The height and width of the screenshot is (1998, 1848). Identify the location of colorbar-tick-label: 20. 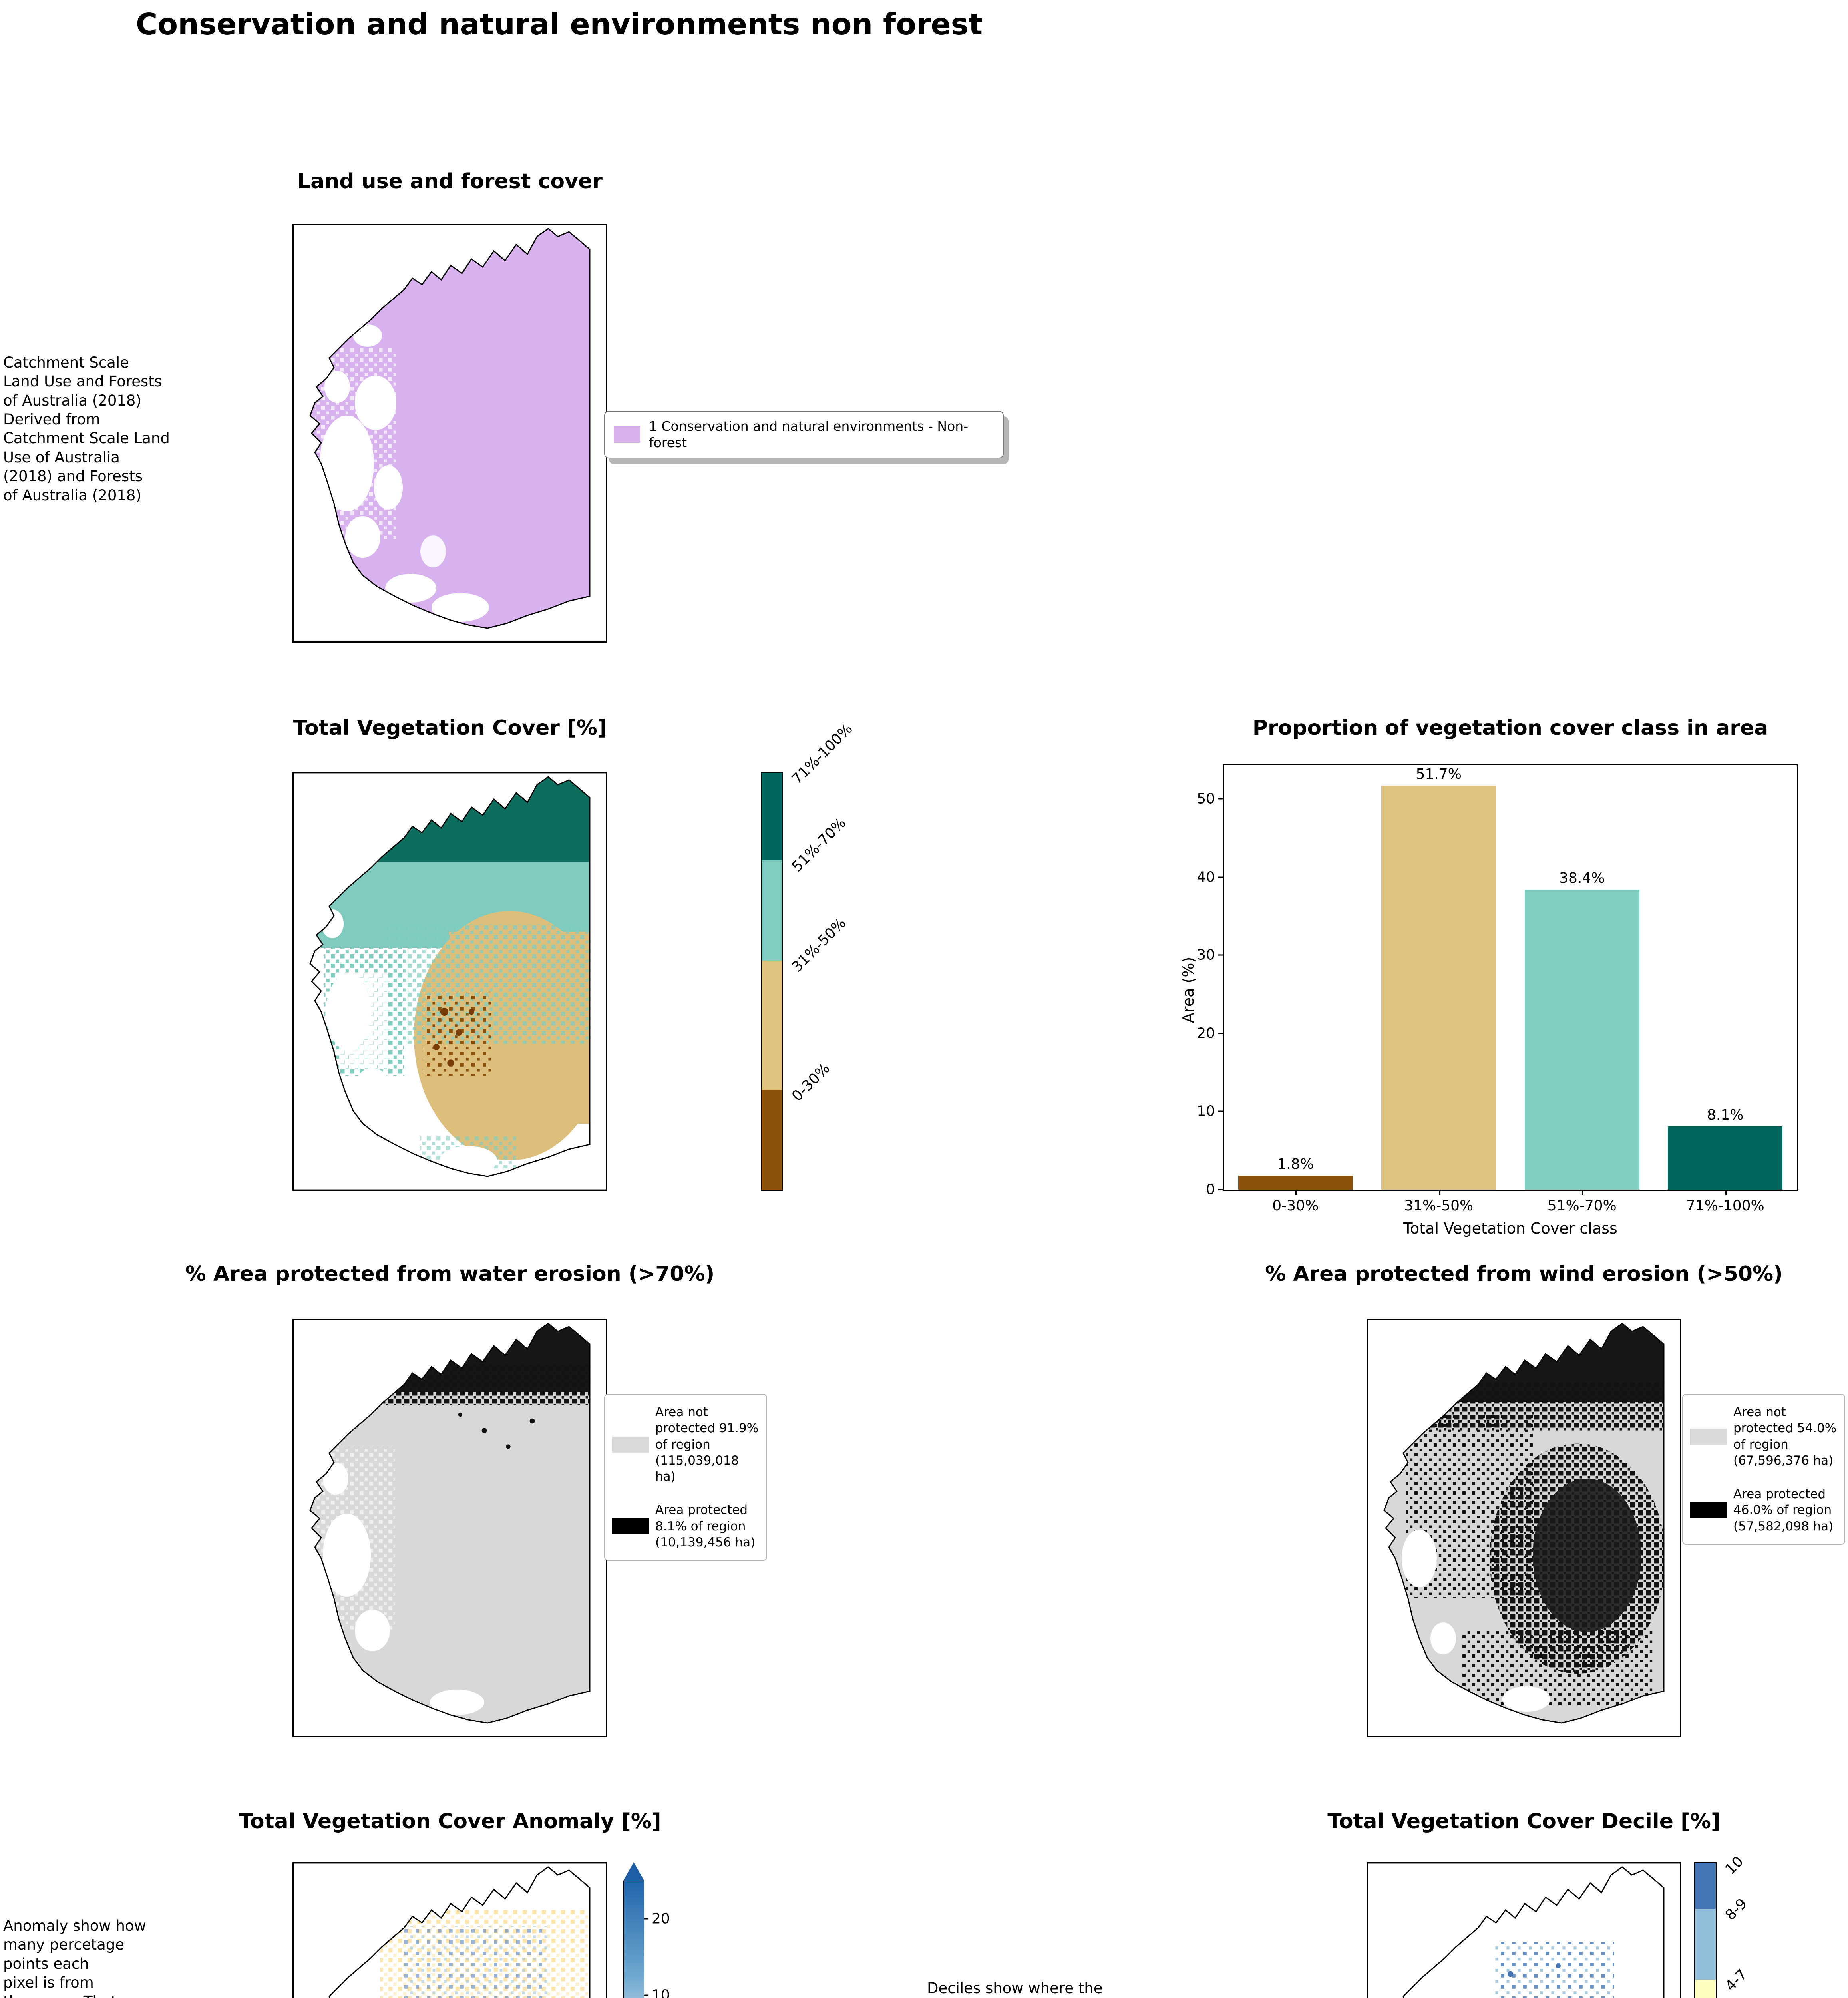
(661, 1919).